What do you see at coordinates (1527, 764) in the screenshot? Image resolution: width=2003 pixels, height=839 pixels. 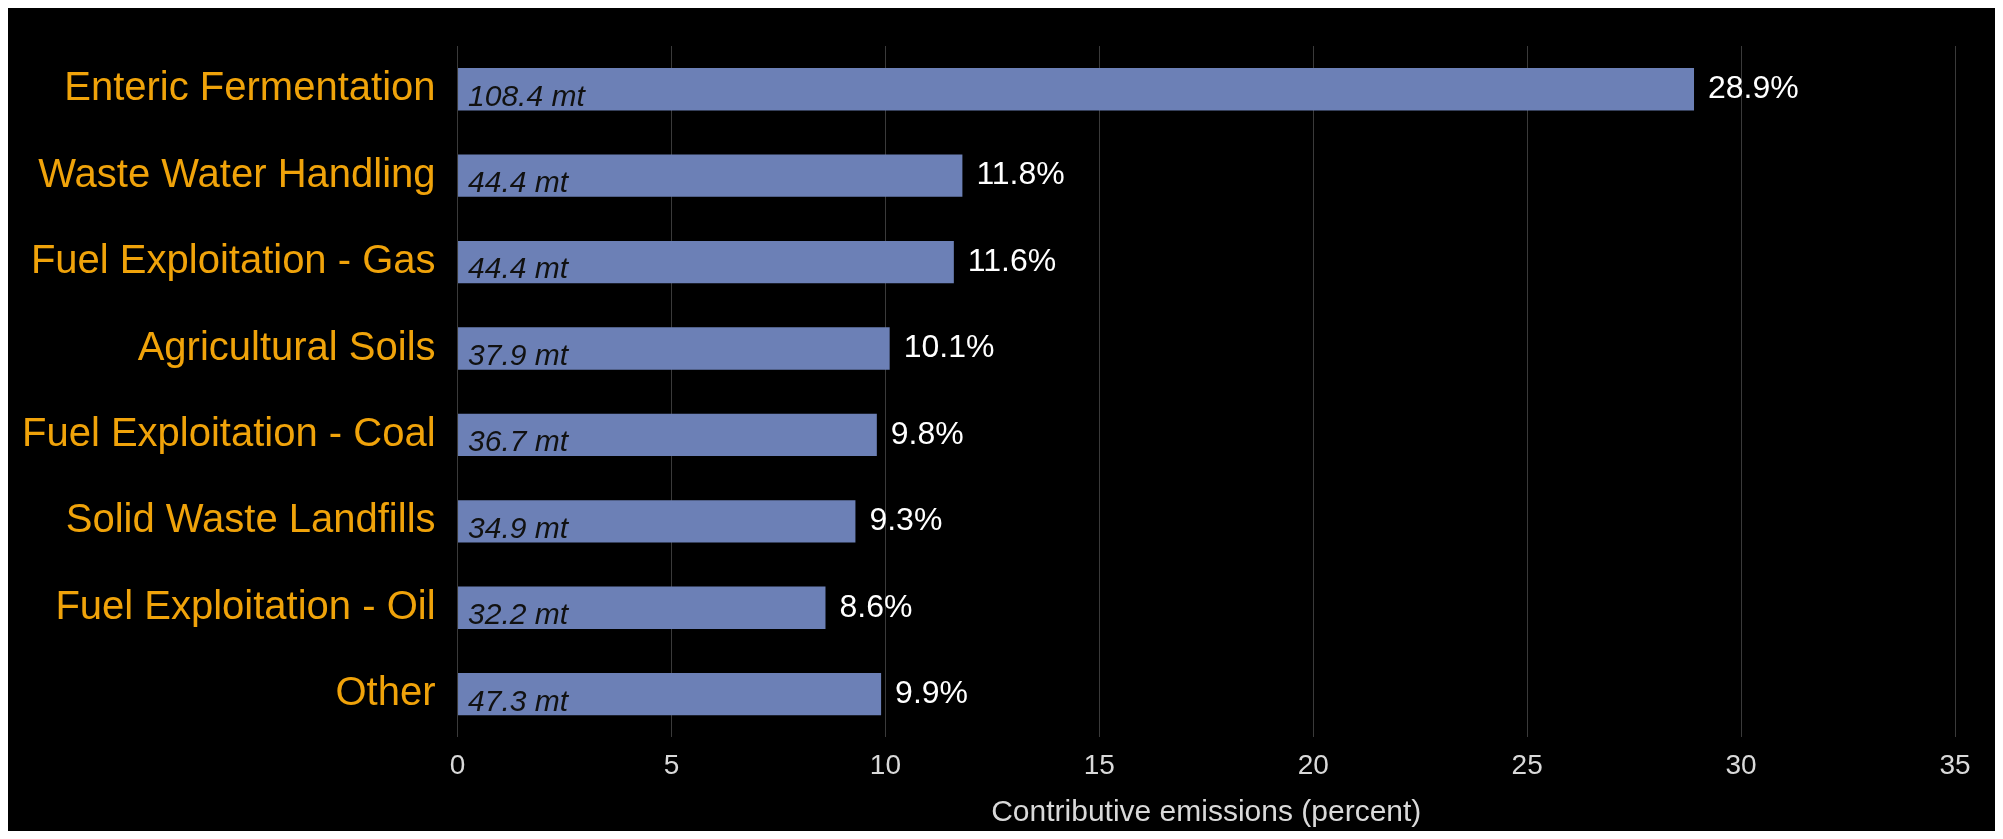 I see `x-tick-label: 25` at bounding box center [1527, 764].